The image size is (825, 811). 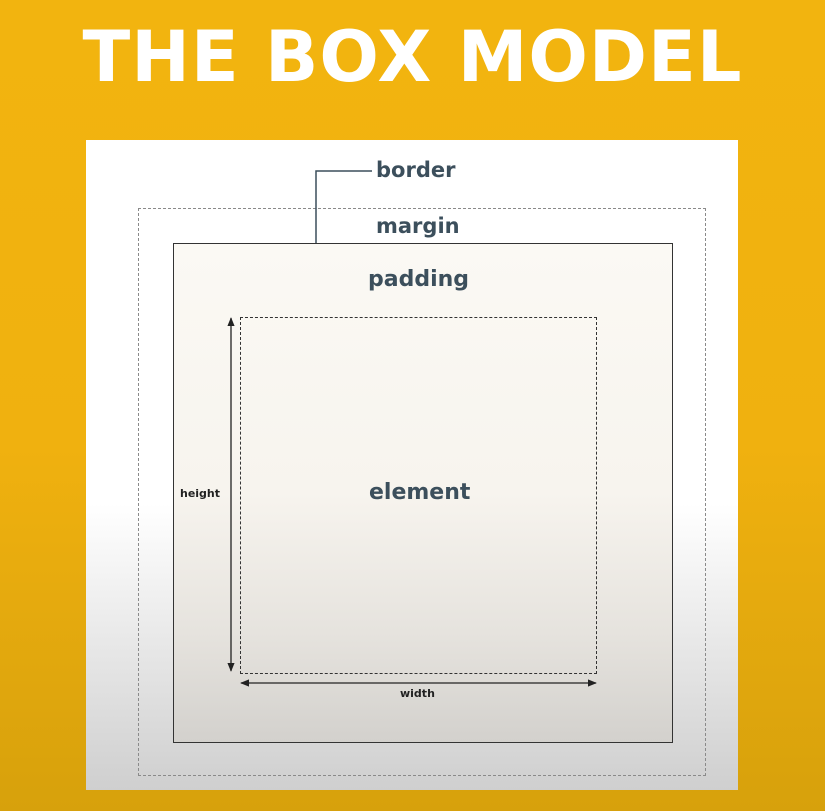 What do you see at coordinates (416, 170) in the screenshot?
I see `border-label: border` at bounding box center [416, 170].